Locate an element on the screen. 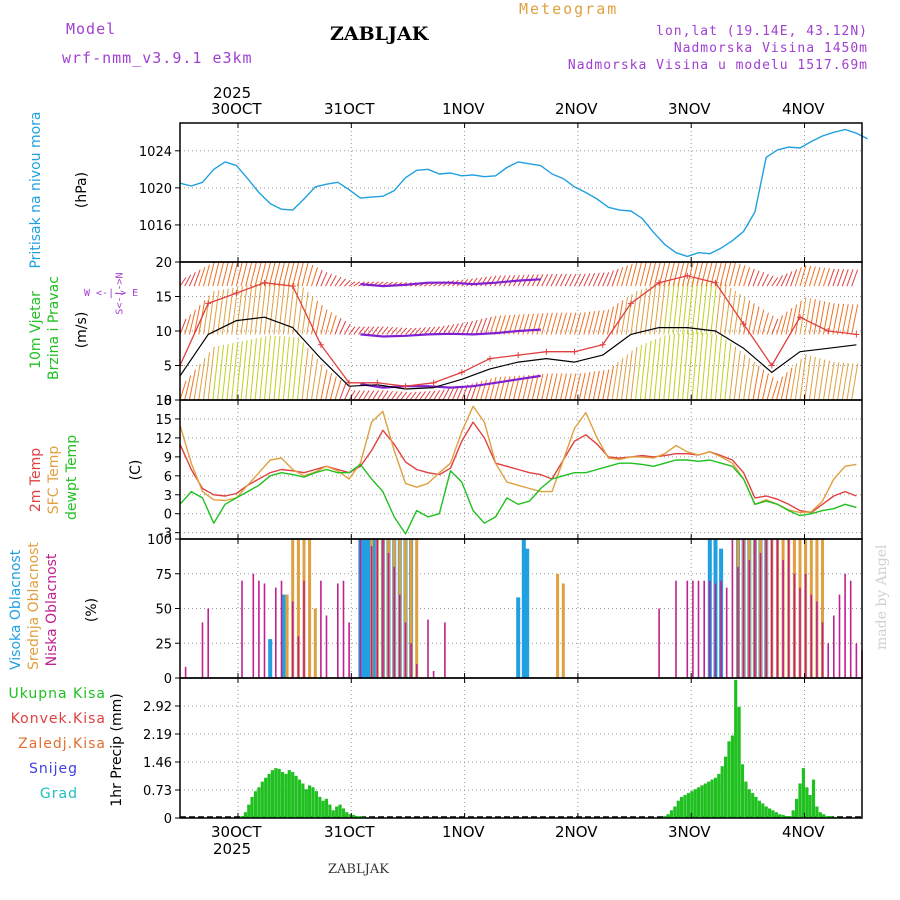 This screenshot has width=900, height=900. meteogram-title: Meteogram is located at coordinates (569, 9).